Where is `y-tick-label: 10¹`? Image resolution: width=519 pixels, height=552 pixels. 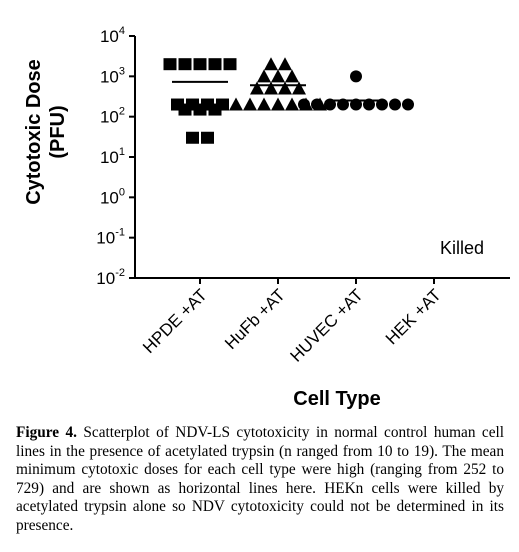 y-tick-label: 10¹ is located at coordinates (112, 156).